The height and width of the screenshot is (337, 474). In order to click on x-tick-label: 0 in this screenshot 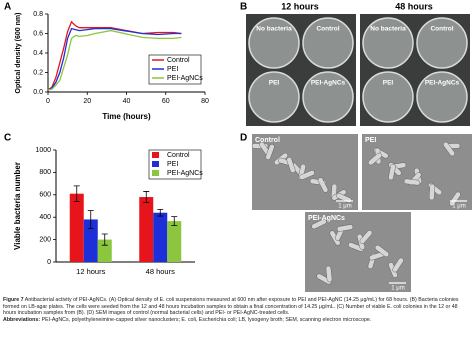, I will do `click(48, 101)`.